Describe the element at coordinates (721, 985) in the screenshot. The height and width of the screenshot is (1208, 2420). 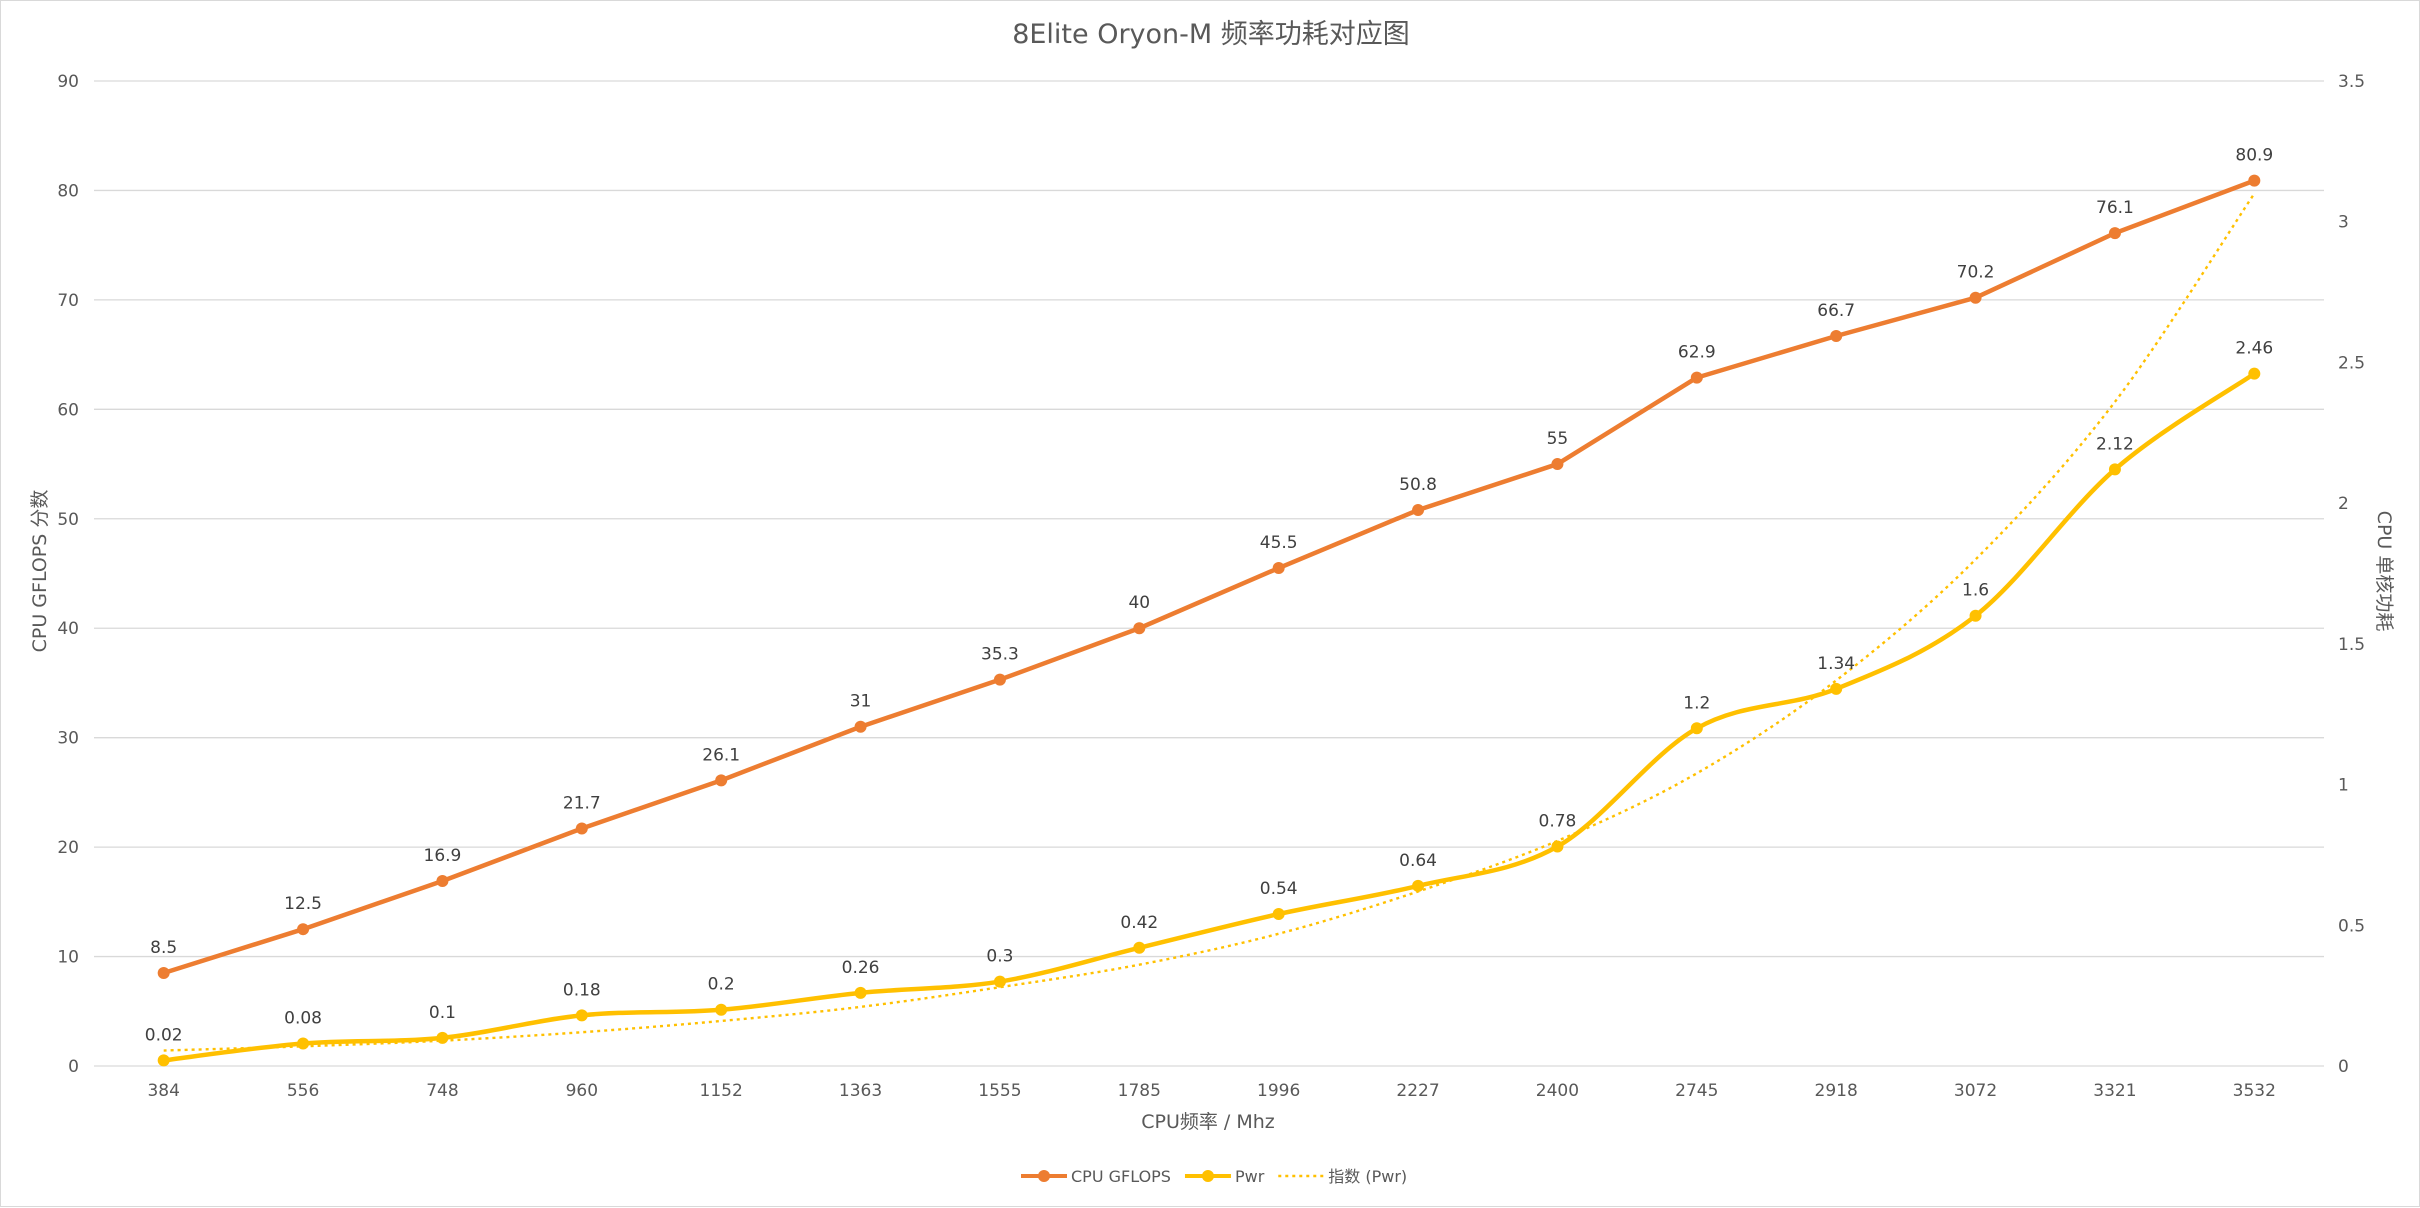
I see `data-label-pwr: 0.2` at that location.